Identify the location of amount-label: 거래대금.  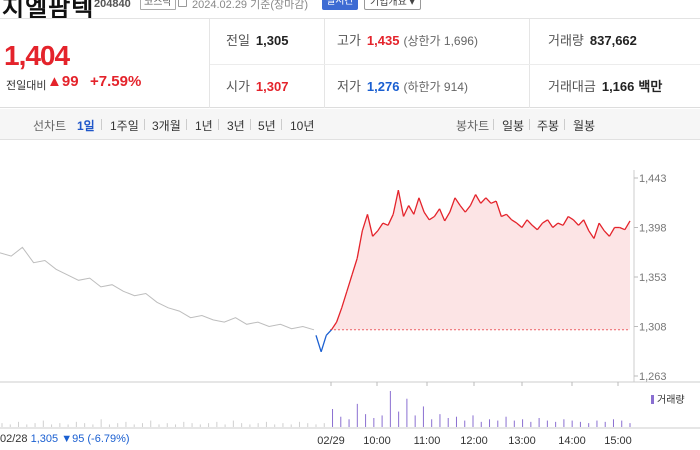
(572, 86).